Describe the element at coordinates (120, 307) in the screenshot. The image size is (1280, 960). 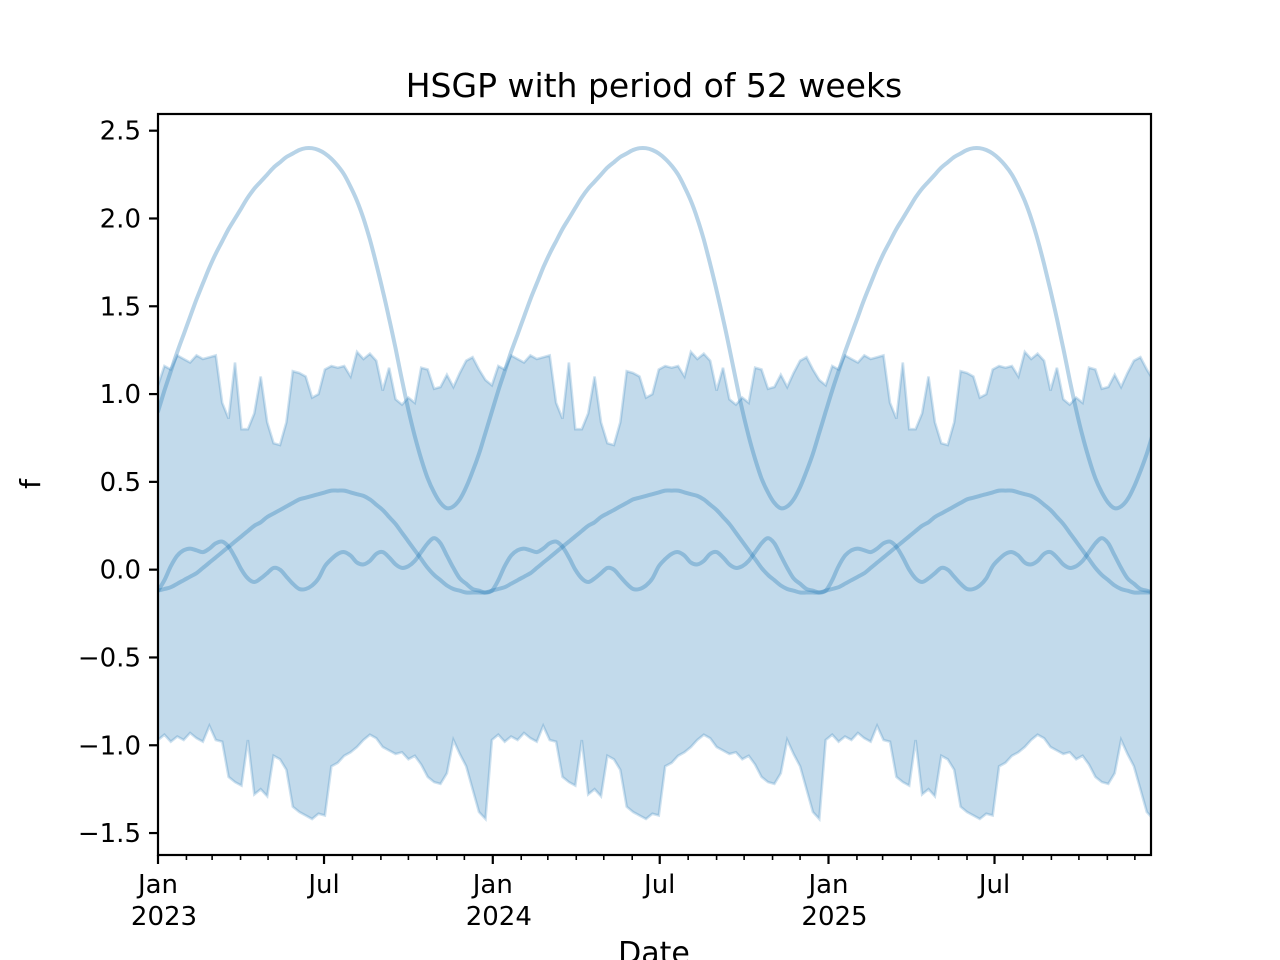
I see `y-tick-label: 1.5` at that location.